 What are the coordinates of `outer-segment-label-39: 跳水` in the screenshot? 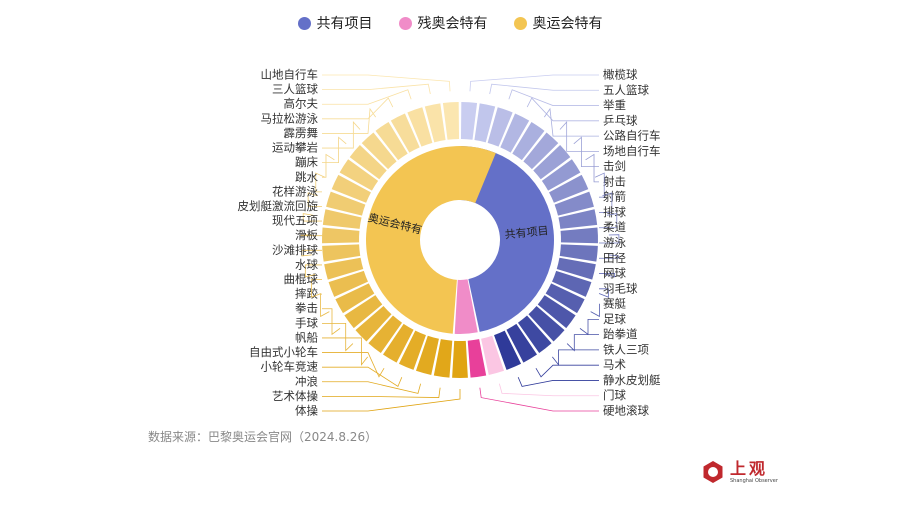 It's located at (306, 177).